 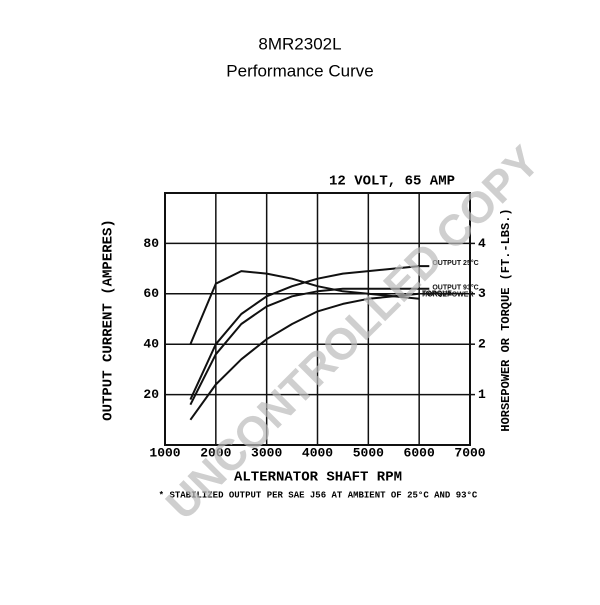 I want to click on chart-header: 12 VOLT, 65 AMP, so click(x=392, y=182).